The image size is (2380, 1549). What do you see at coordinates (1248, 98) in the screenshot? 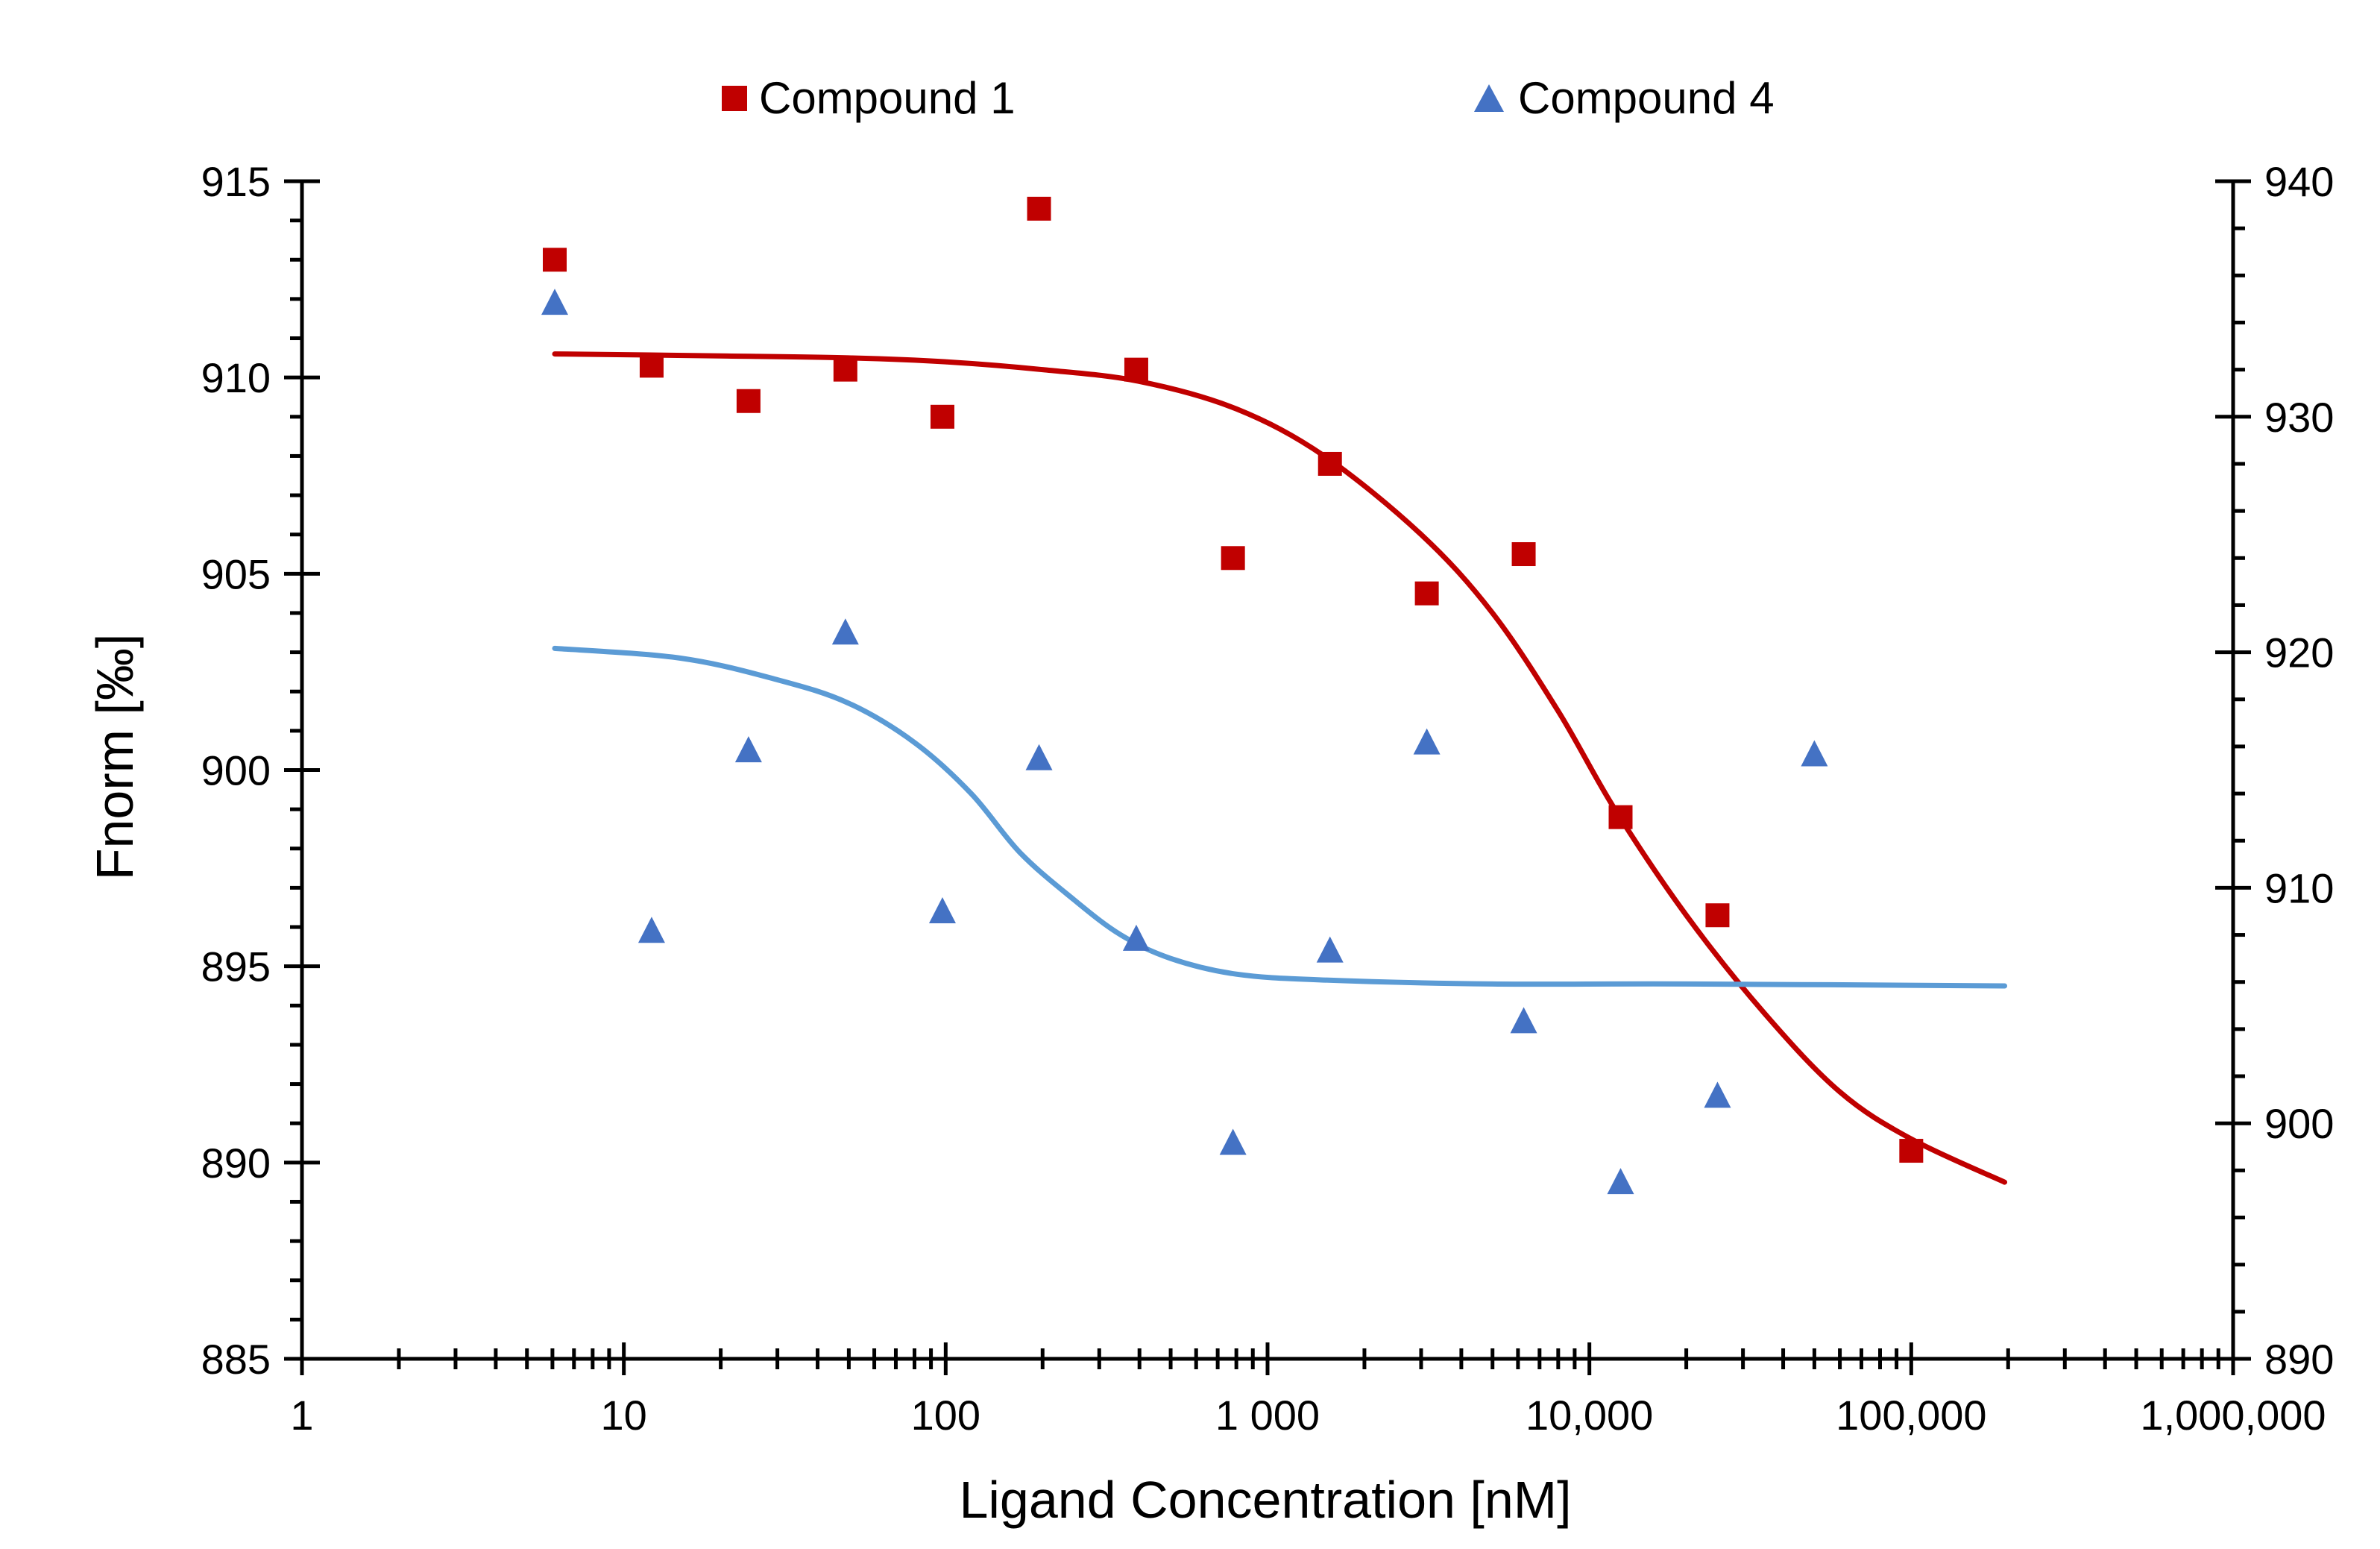
I see `legend: Compound 1 Compound 4` at bounding box center [1248, 98].